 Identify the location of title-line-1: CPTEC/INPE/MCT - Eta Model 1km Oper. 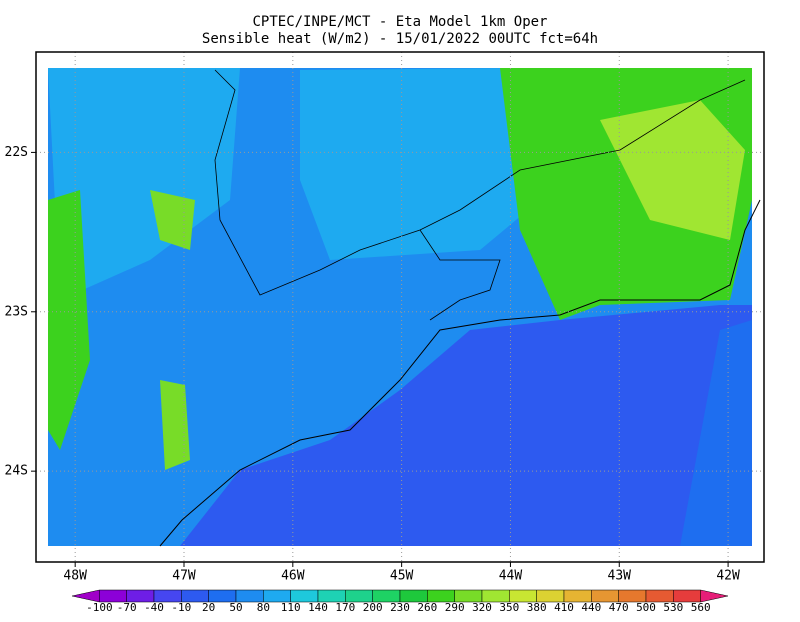
(399, 22).